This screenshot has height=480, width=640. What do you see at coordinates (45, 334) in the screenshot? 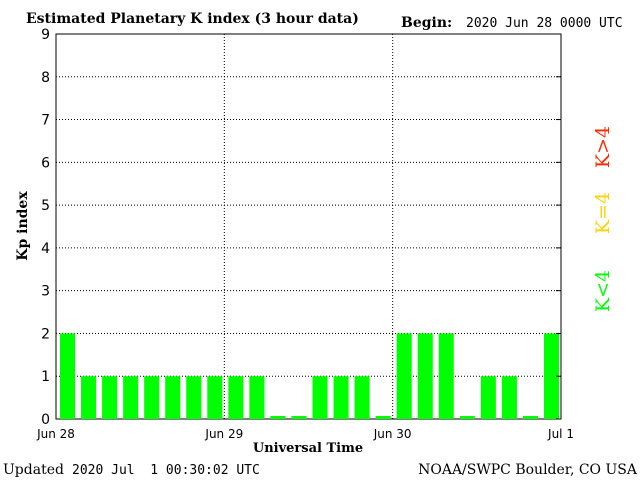
I see `y-tick-label: 2` at bounding box center [45, 334].